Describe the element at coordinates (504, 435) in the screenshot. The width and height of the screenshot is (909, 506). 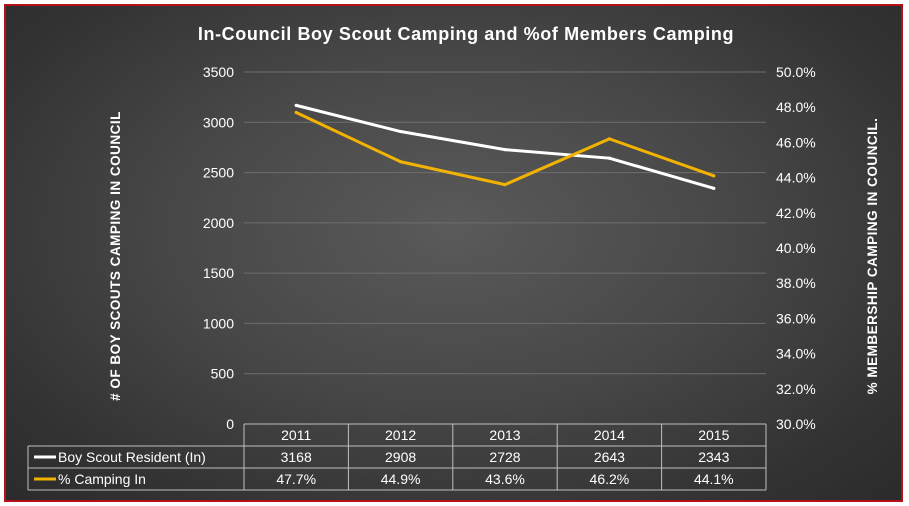
I see `x-tick-label: 2013` at that location.